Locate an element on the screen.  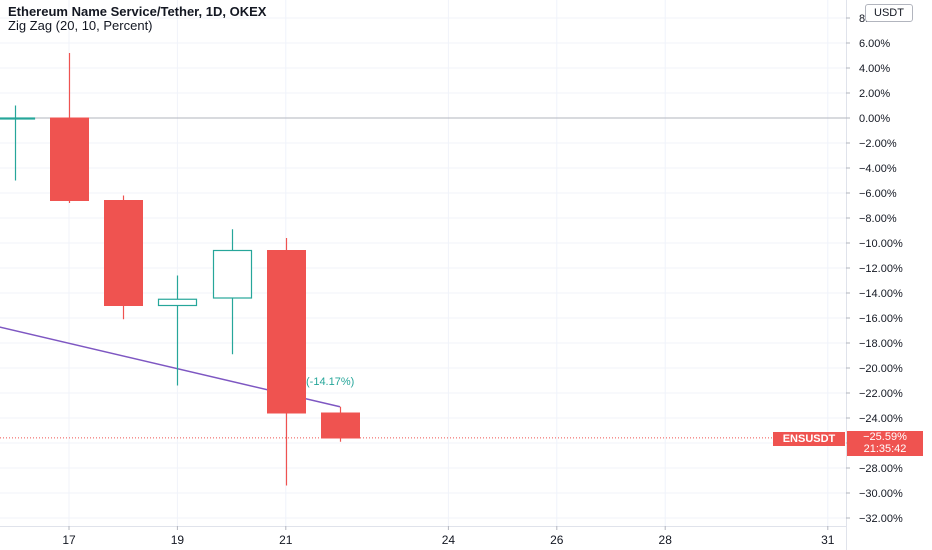
y-tick-label: −20.00% is located at coordinates (881, 369).